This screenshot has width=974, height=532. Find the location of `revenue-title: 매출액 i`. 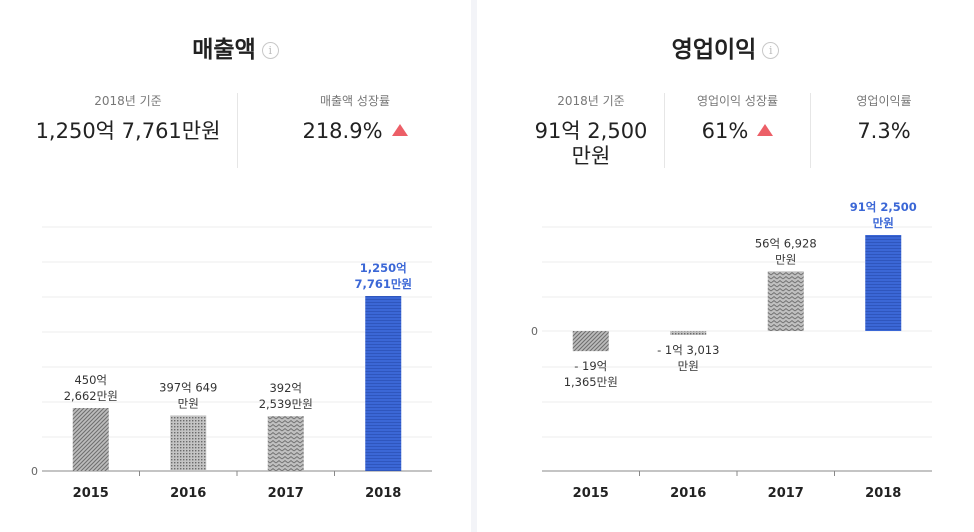

revenue-title: 매출액 i is located at coordinates (235, 47).